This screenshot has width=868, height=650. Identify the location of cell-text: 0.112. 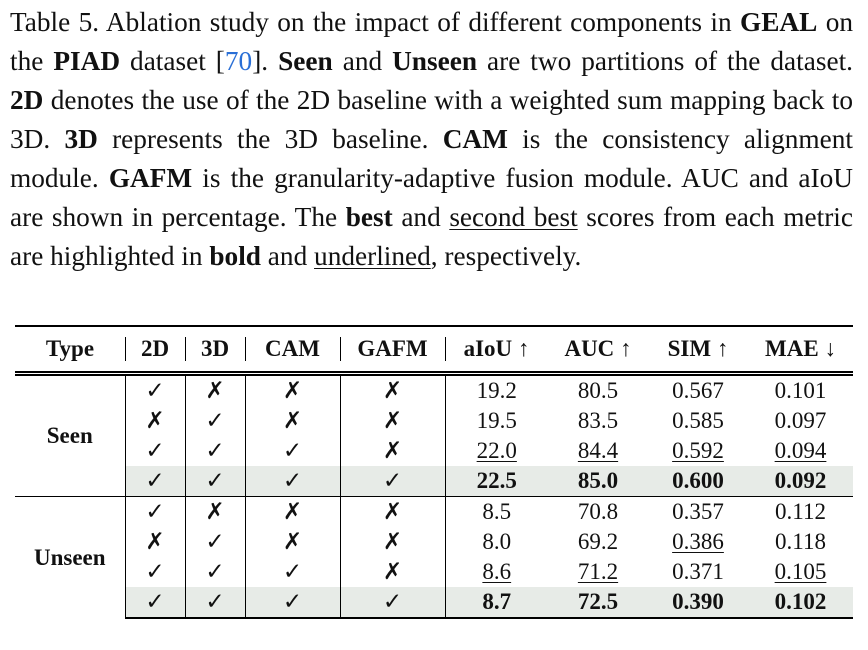
(800, 511).